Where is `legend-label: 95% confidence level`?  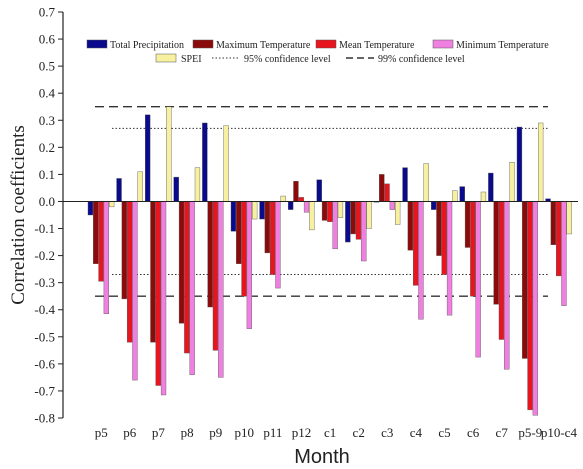 legend-label: 95% confidence level is located at coordinates (287, 59).